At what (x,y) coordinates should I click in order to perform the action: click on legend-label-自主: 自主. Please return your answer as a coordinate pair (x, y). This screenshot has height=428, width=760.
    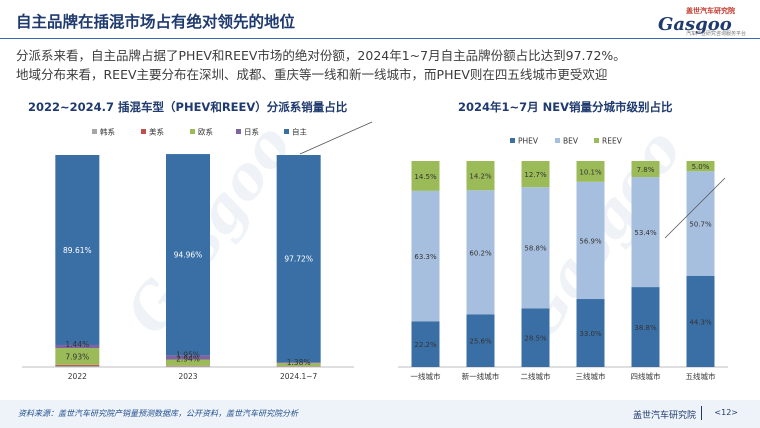
    Looking at the image, I should click on (299, 132).